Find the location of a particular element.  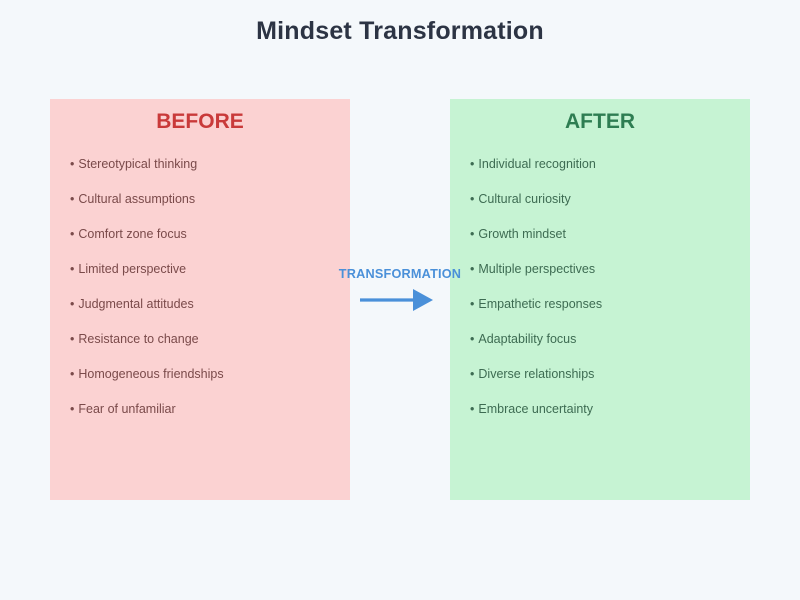

transformation-label: TRANSFORMATION is located at coordinates (400, 274).